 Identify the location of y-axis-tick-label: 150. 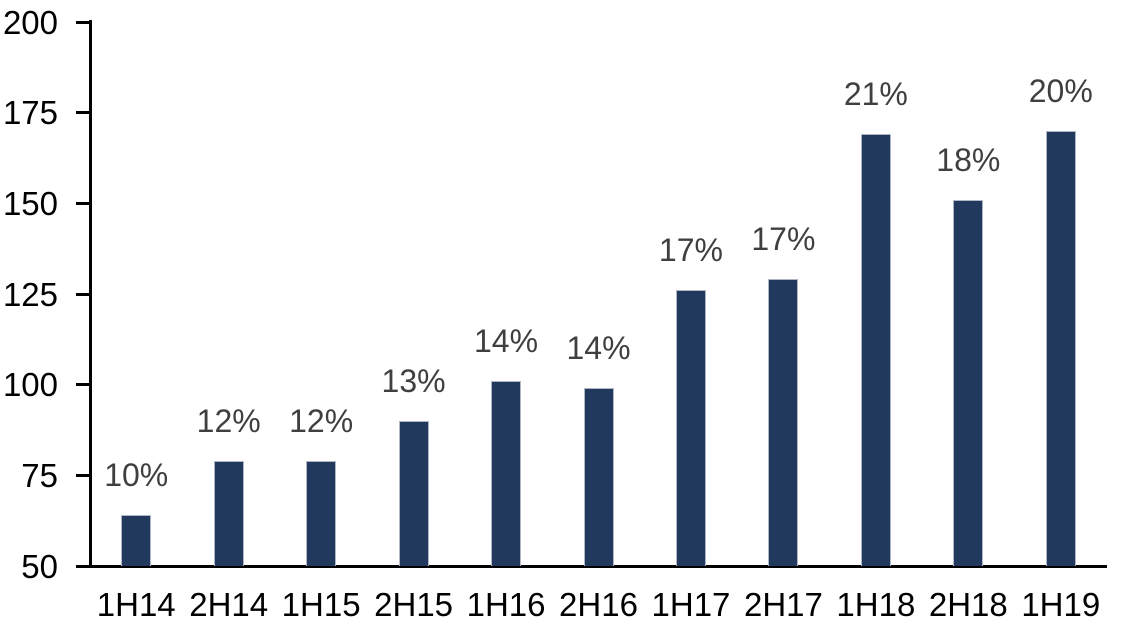
(30, 203).